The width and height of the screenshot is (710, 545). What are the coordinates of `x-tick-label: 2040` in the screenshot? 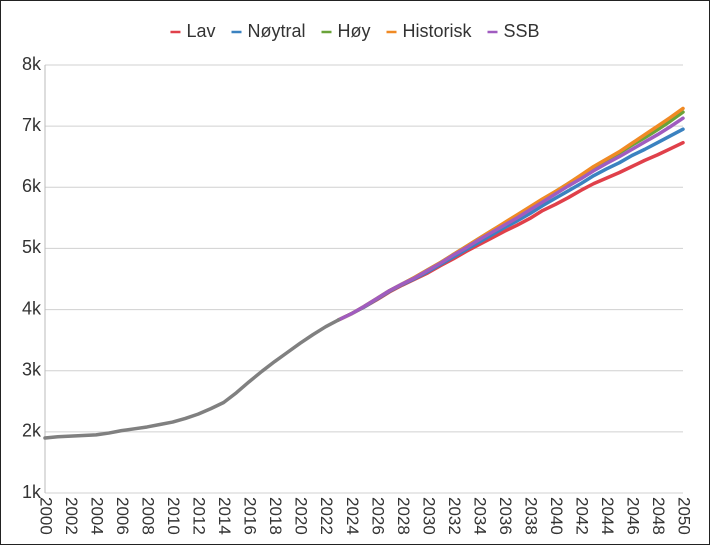 It's located at (556, 516).